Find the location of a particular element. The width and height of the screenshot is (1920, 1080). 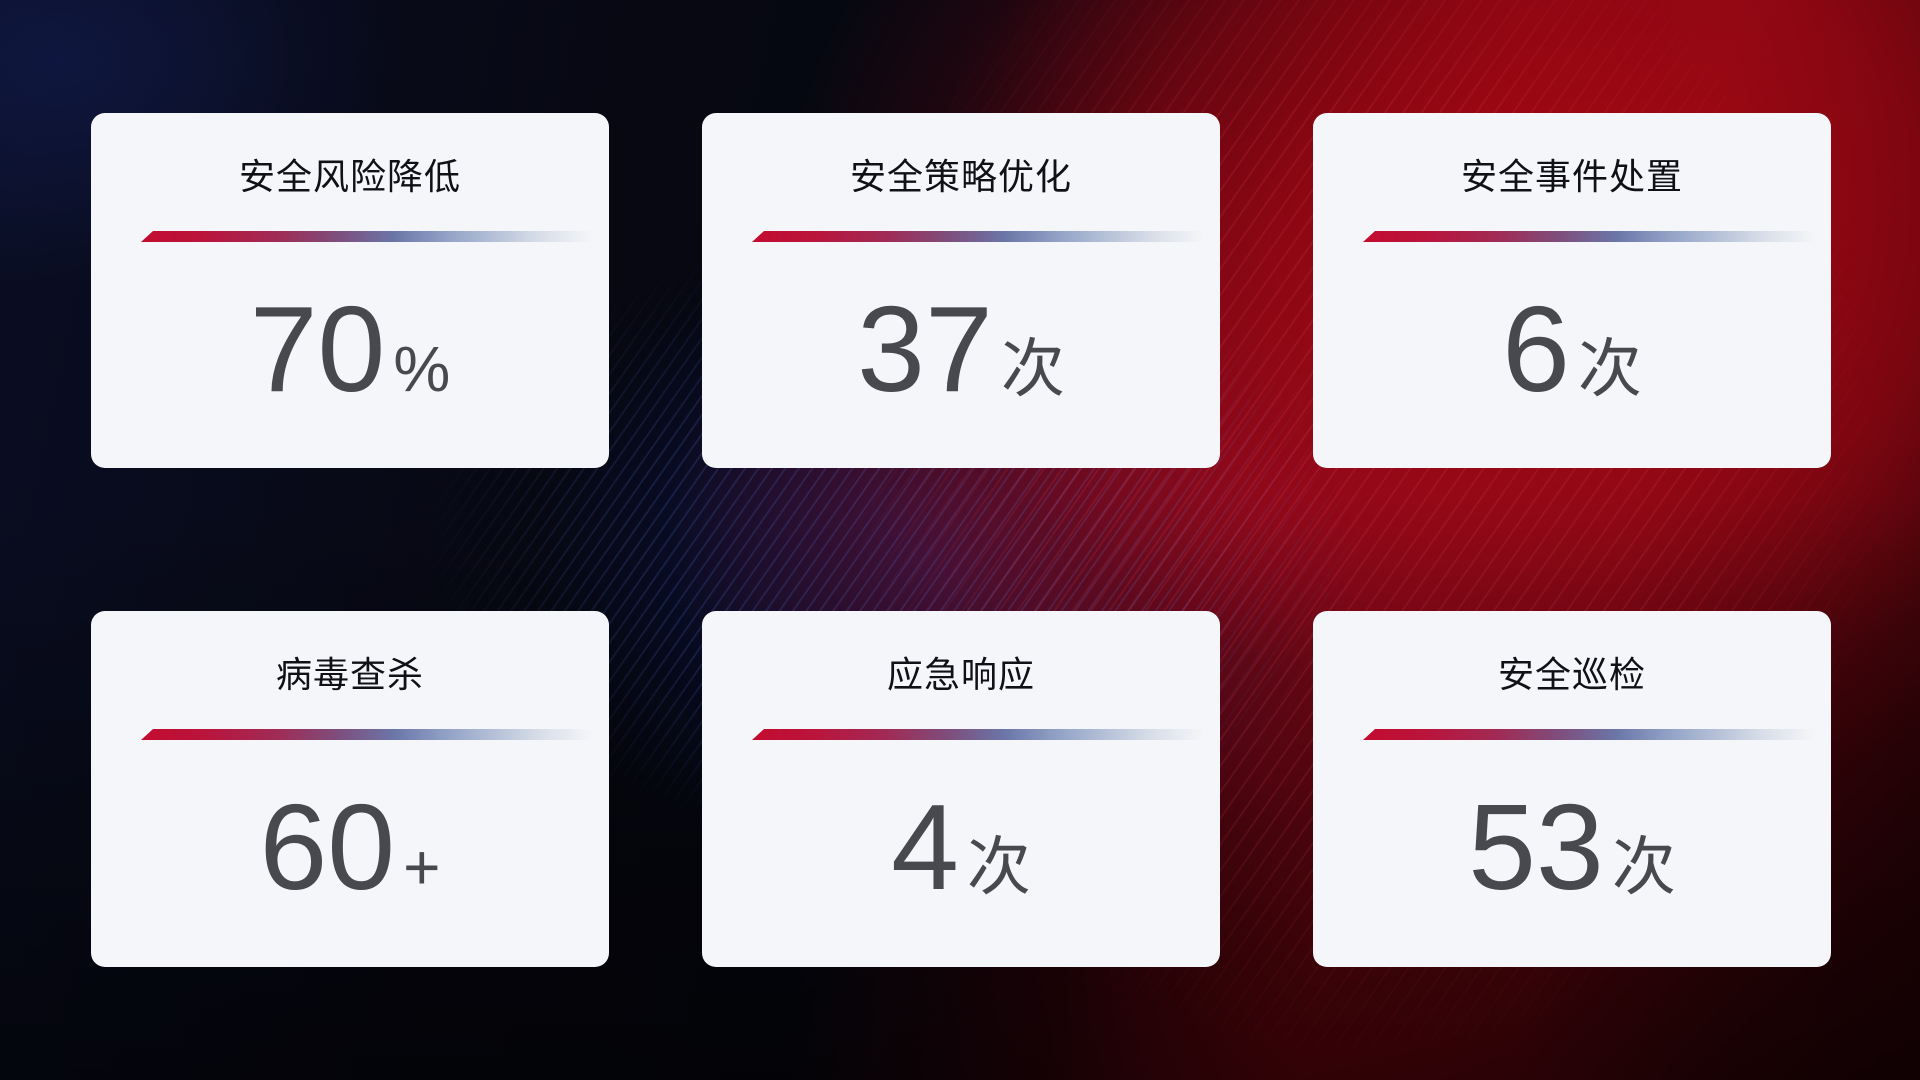

stat-value-row: 37 次 is located at coordinates (961, 349).